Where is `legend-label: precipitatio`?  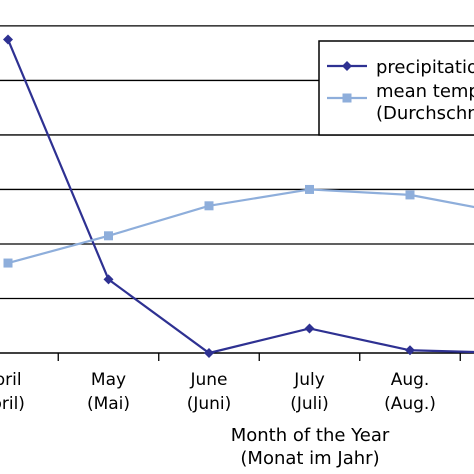
legend-label: precipitatio is located at coordinates (425, 67).